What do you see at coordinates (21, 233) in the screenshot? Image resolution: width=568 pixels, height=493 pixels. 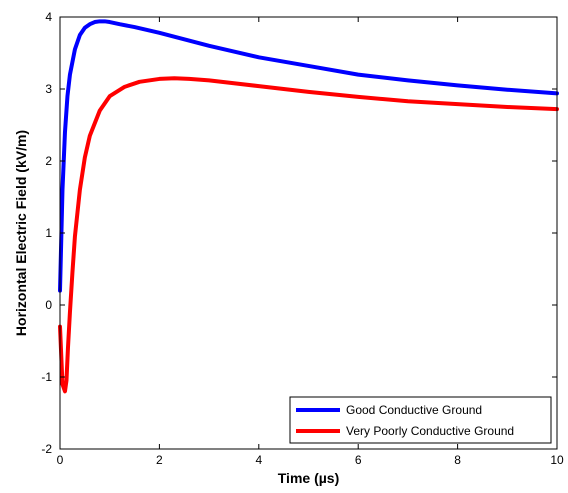 I see `y-axis-label: Horizontal Electric Field (kV/m)` at bounding box center [21, 233].